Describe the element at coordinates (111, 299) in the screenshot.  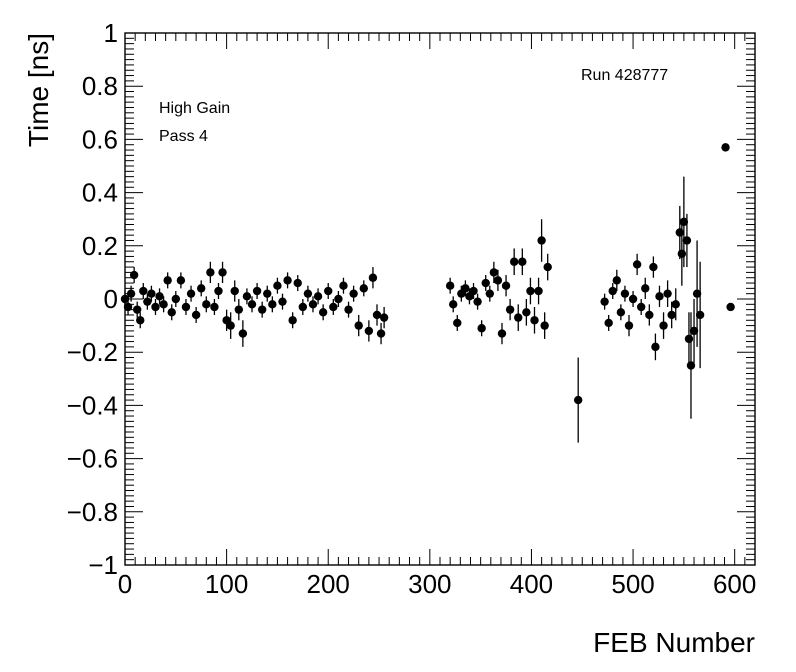
I see `y-tick-label: 0` at that location.